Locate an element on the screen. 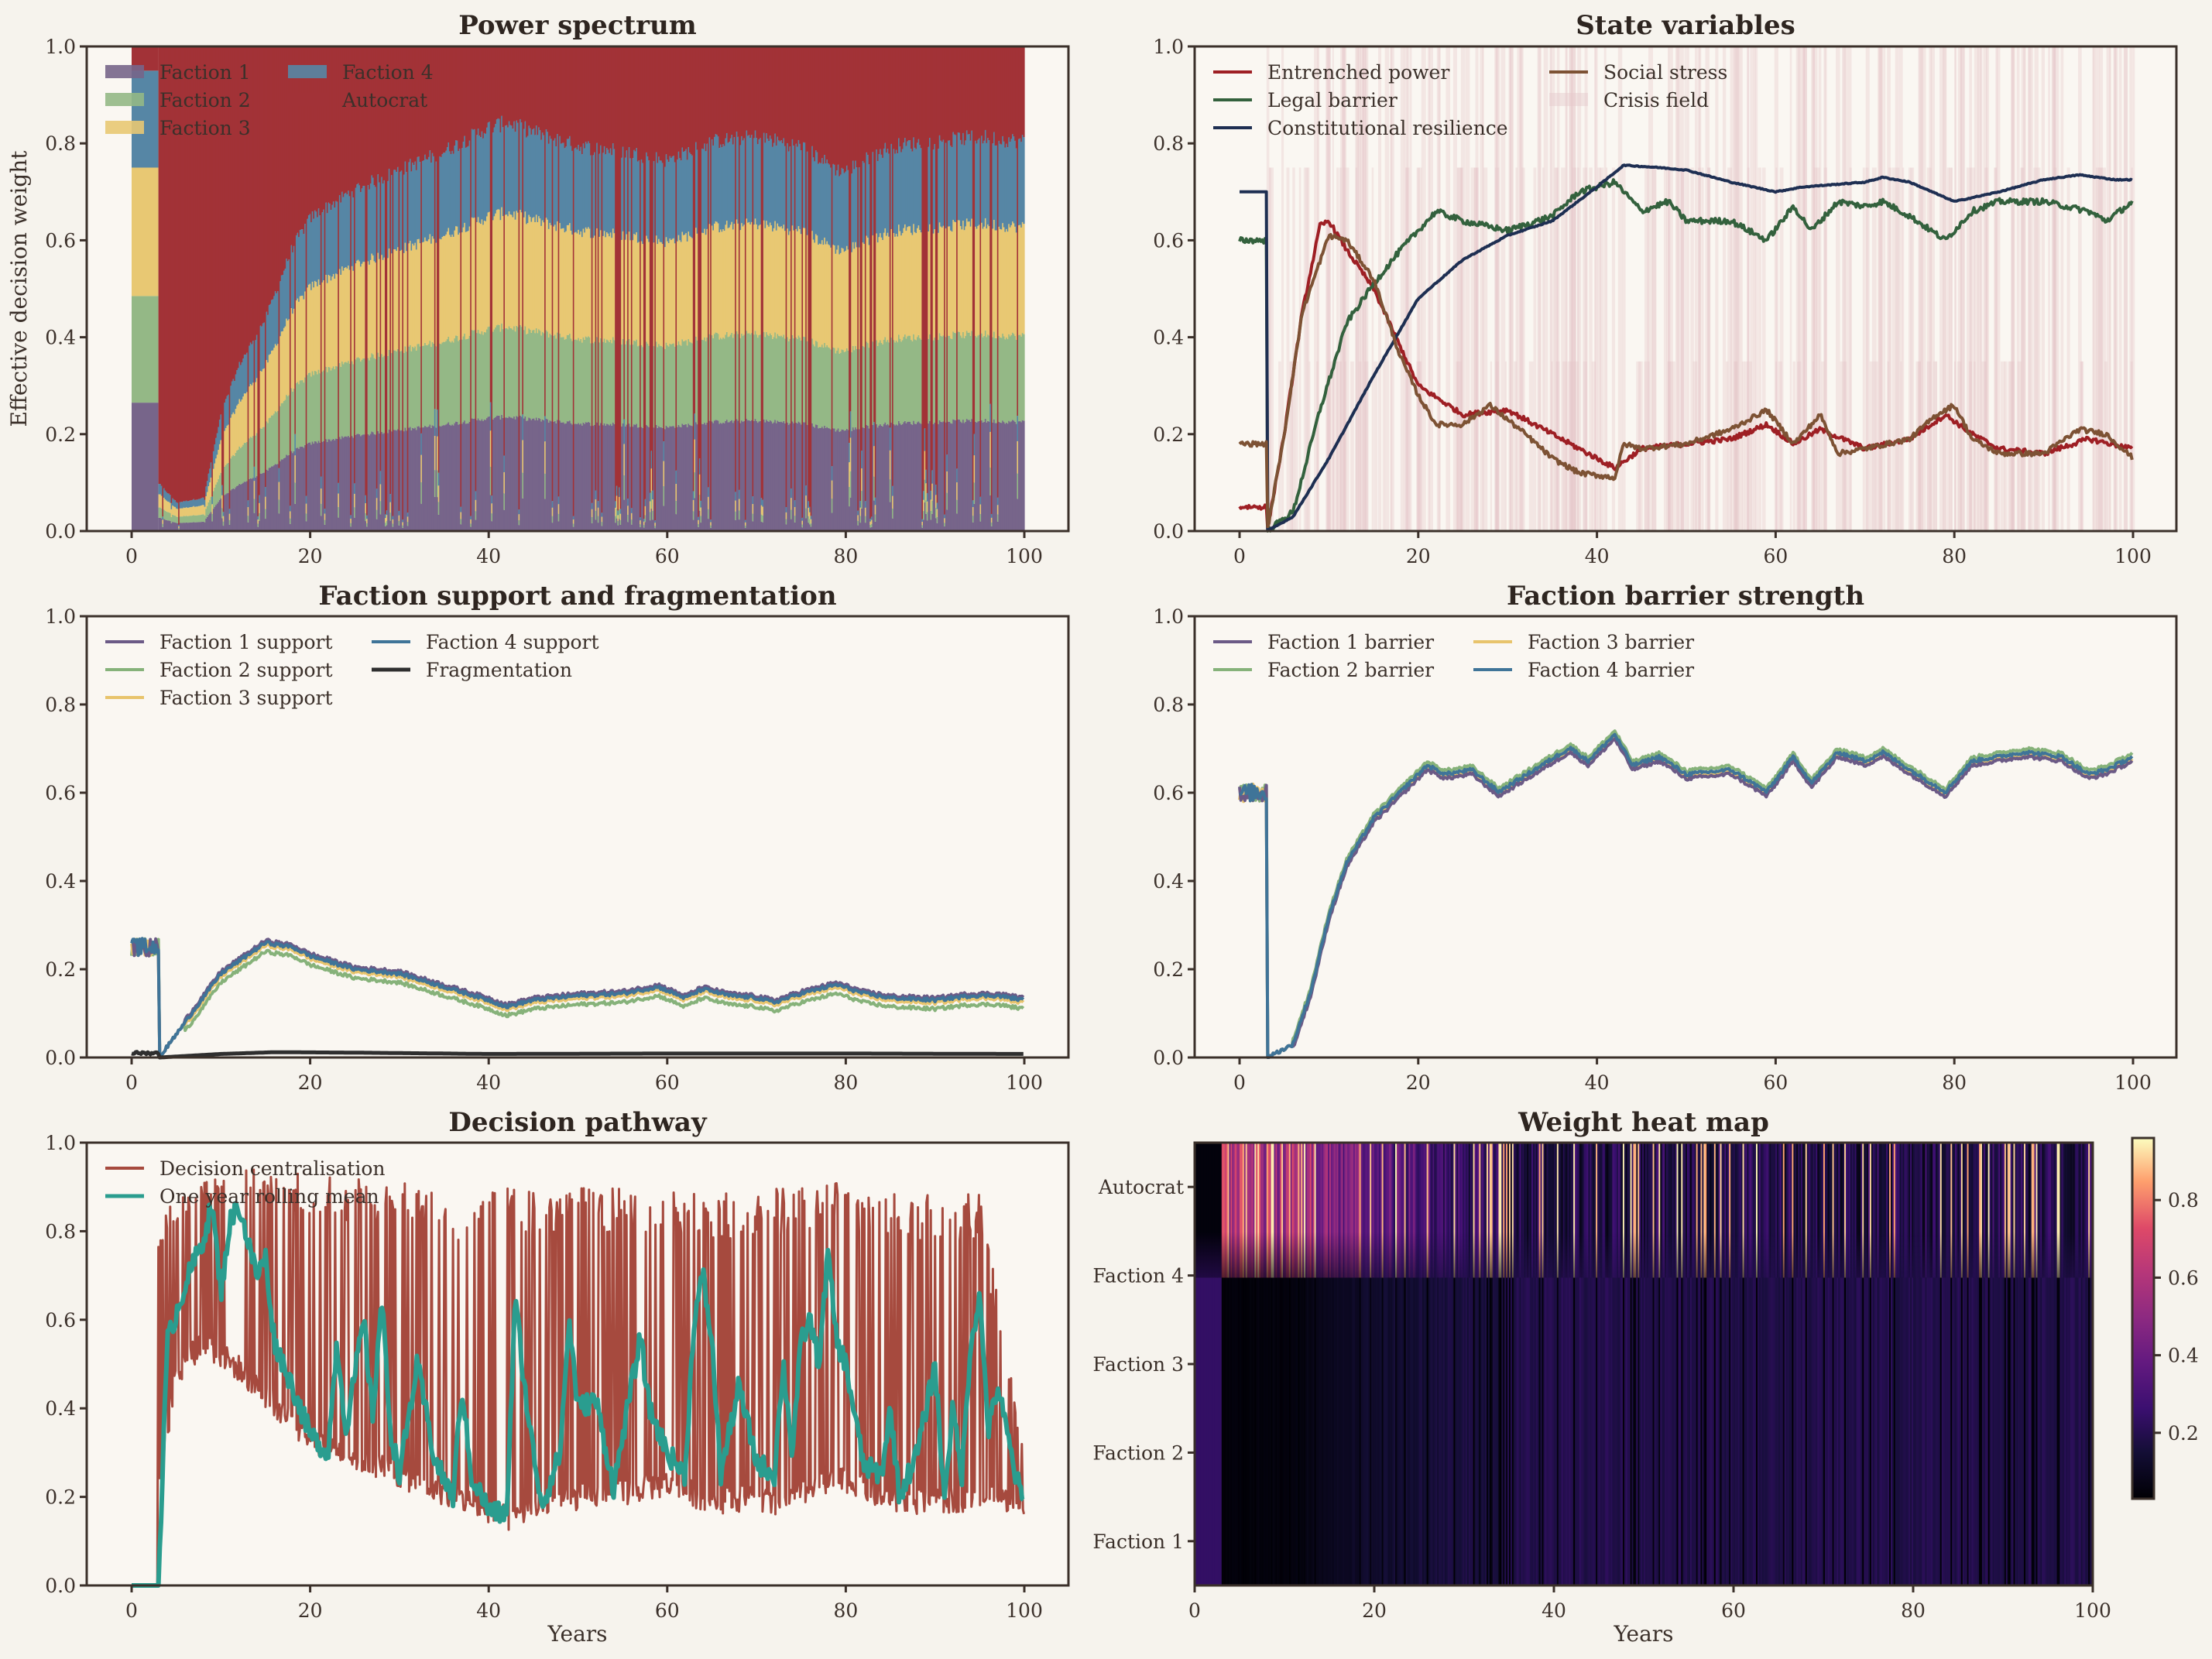 The image size is (2212, 1659). series-line-decision-centralisation is located at coordinates (578, 1377).